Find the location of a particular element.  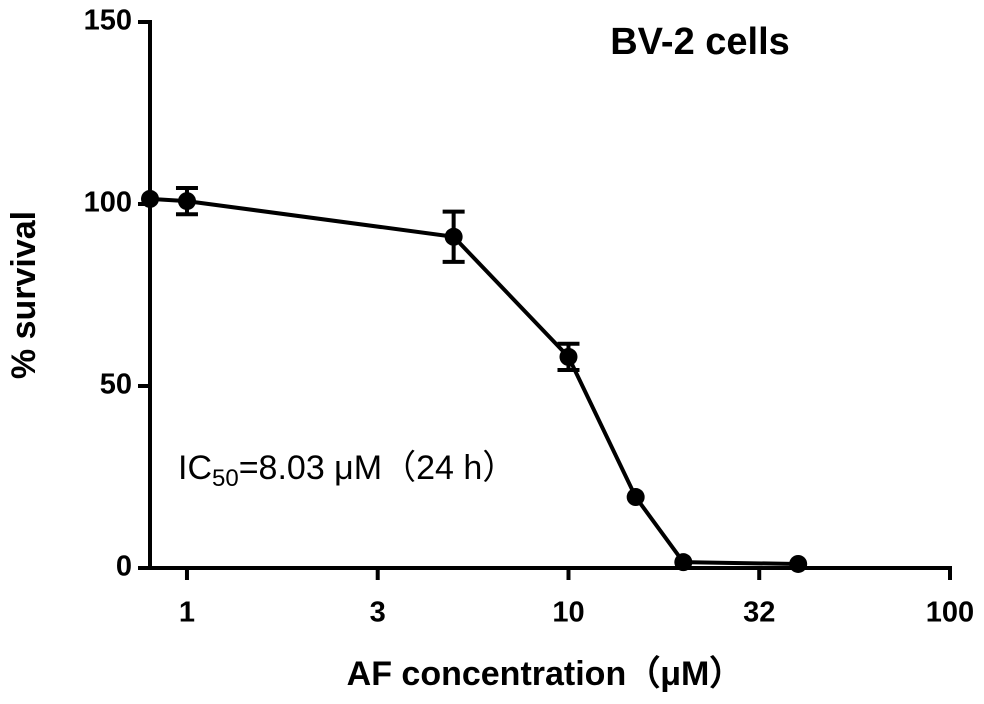

y-axis-label: % survival is located at coordinates (24, 295).